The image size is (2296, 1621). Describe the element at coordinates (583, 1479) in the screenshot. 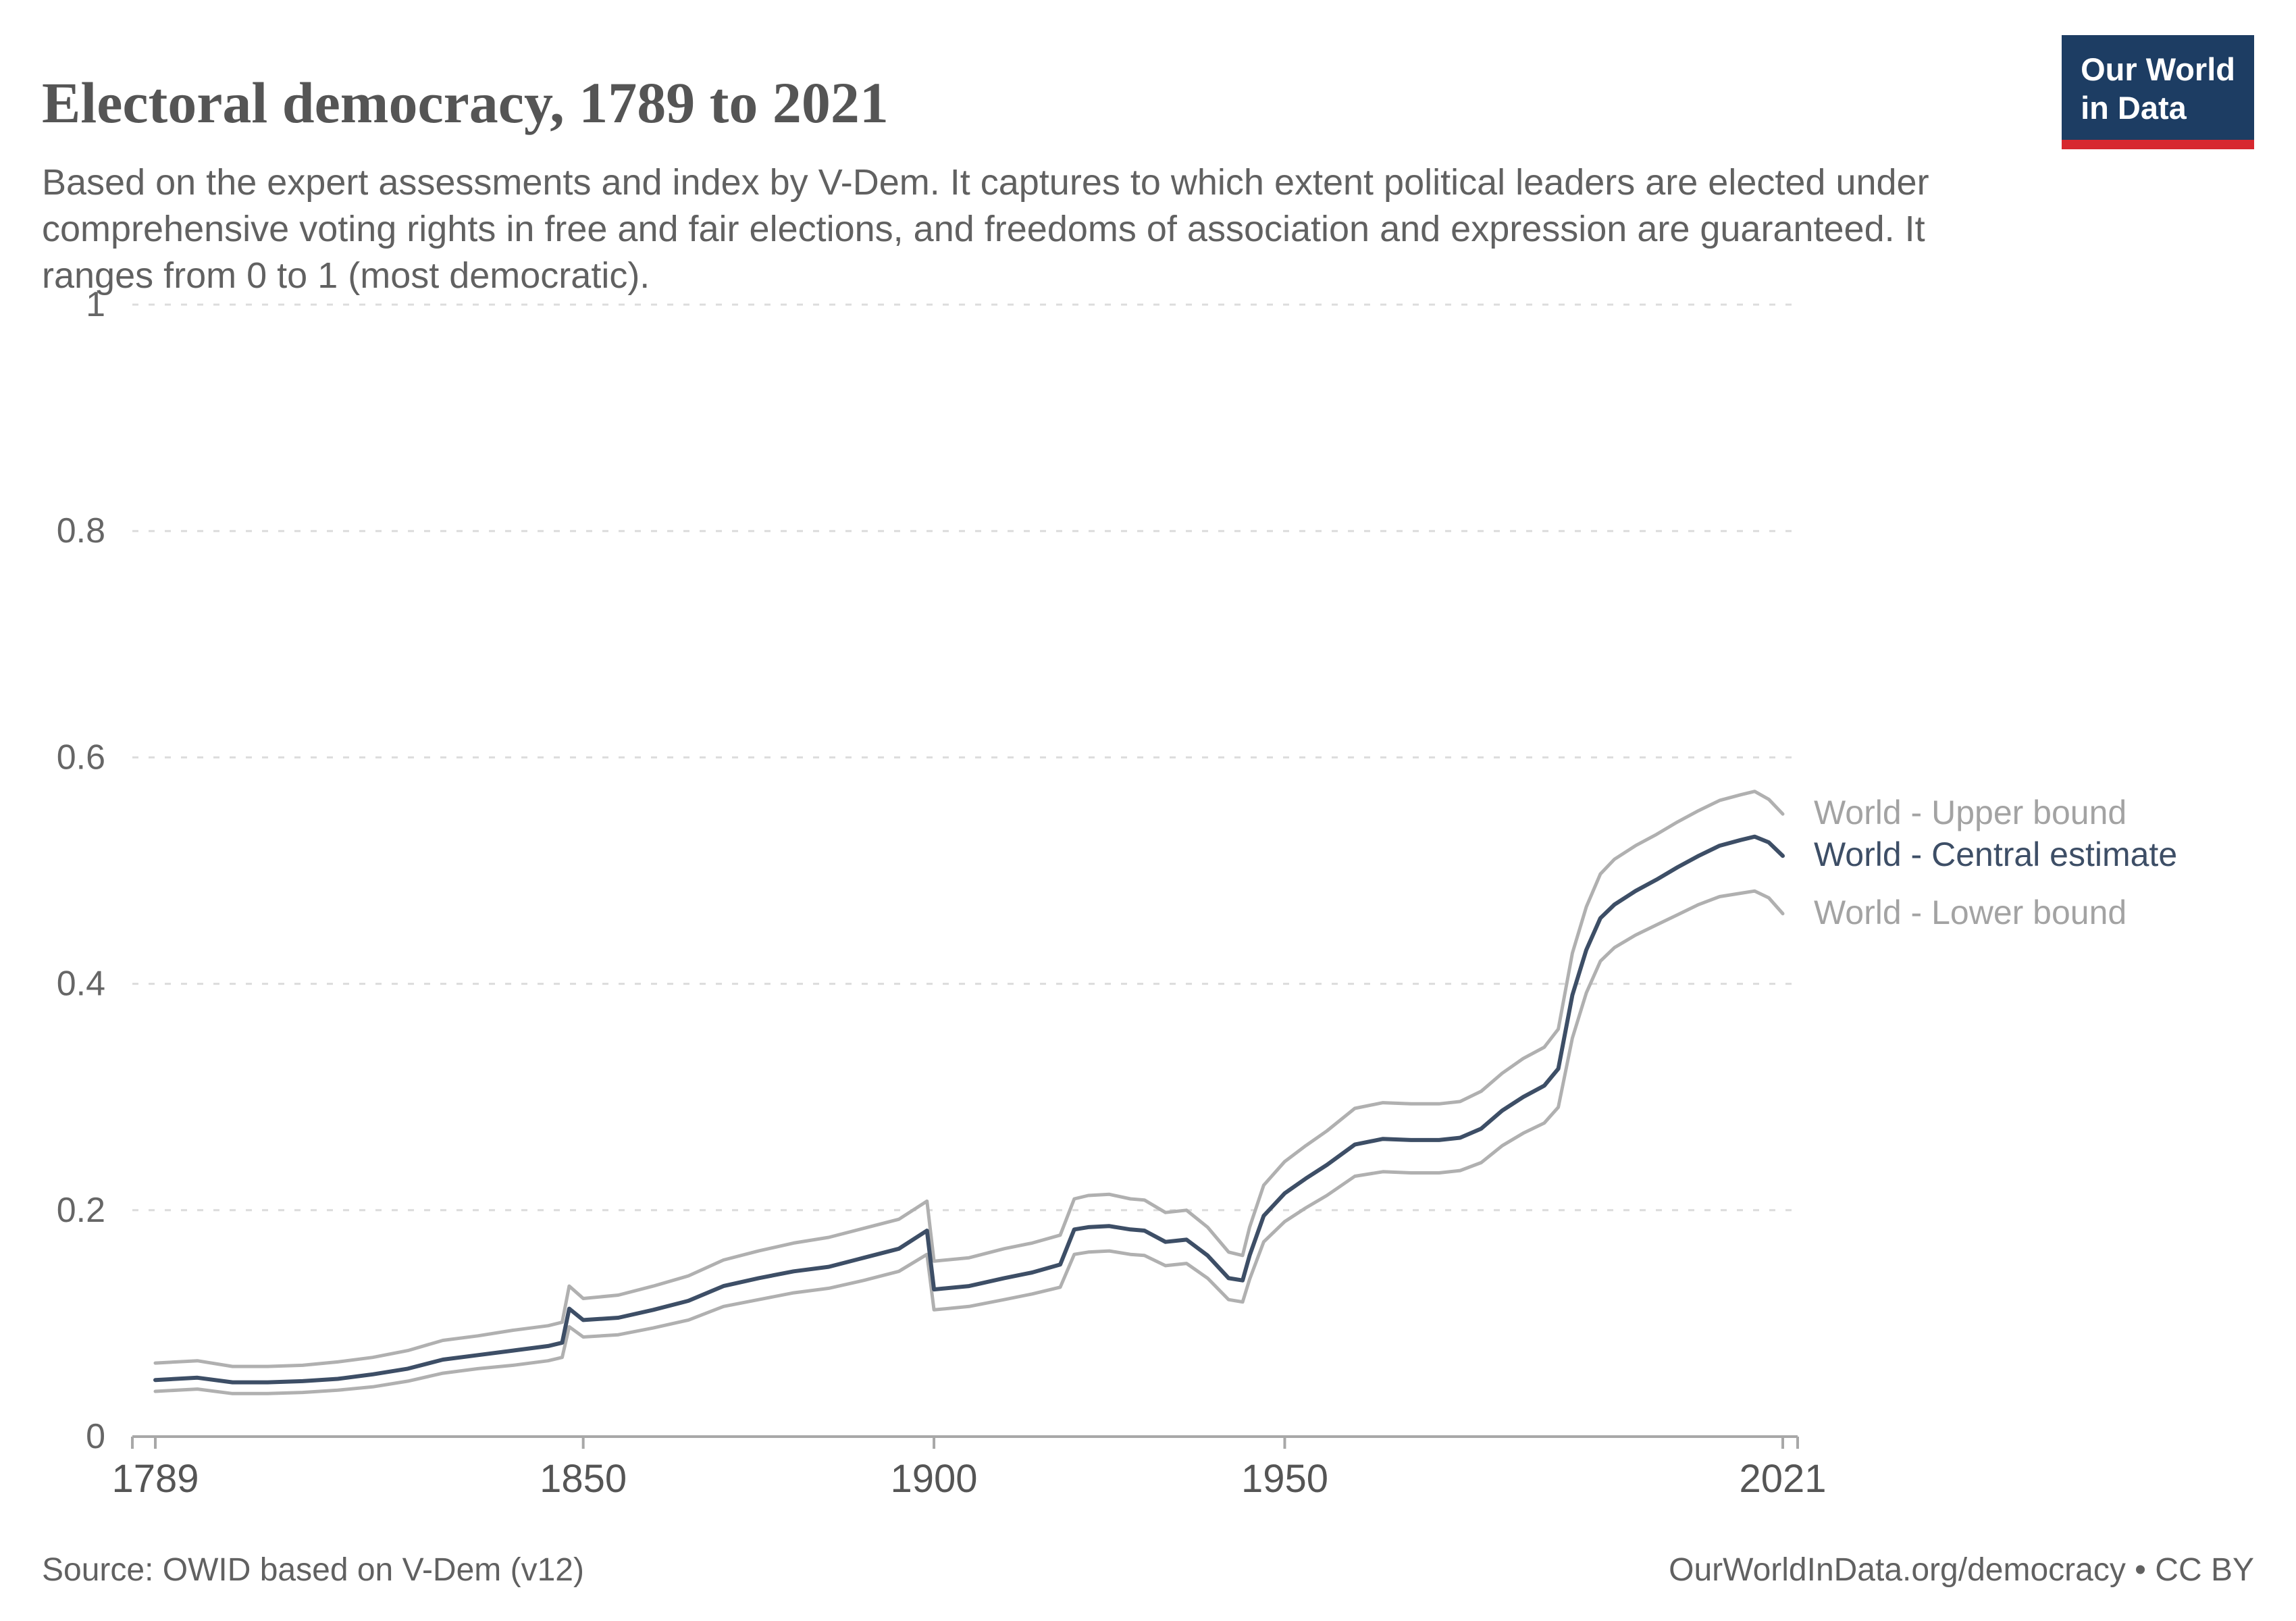

I see `x-axis-tick-label: 1850` at that location.